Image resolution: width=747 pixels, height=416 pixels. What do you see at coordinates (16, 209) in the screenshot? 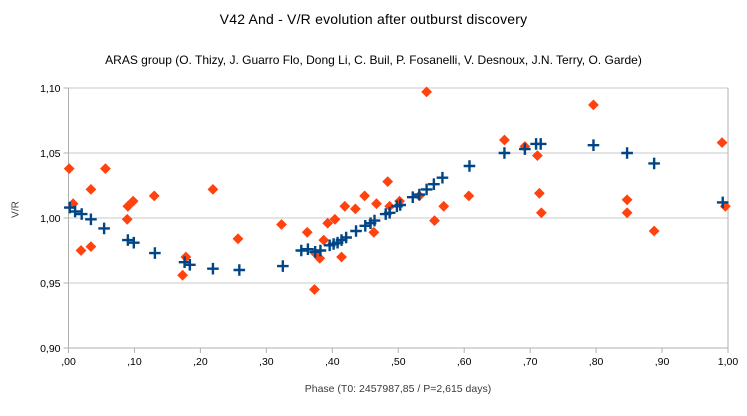
I see `y-axis-title: V/R` at bounding box center [16, 209].